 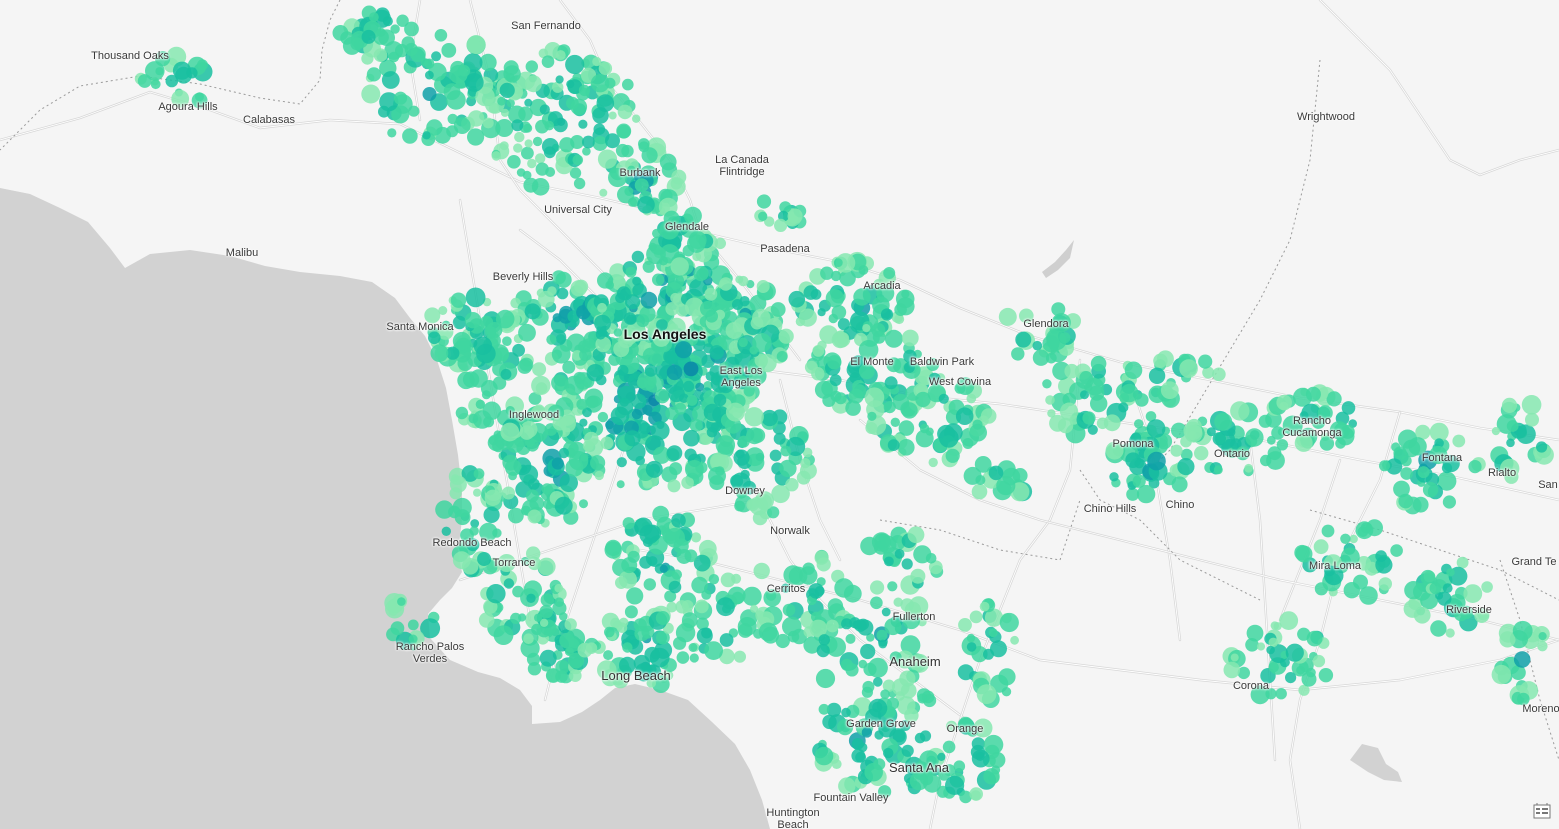 I want to click on city-label-long-beach: Long Beach, so click(x=636, y=675).